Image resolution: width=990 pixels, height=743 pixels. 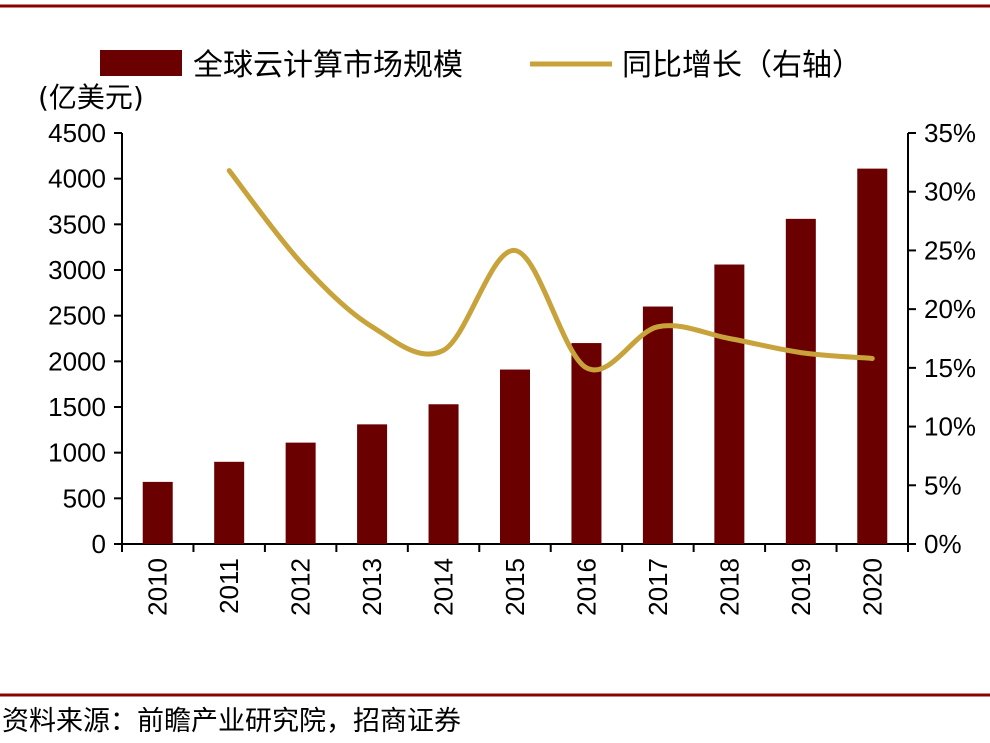 I want to click on x-axis-tick-label: 2019, so click(x=801, y=587).